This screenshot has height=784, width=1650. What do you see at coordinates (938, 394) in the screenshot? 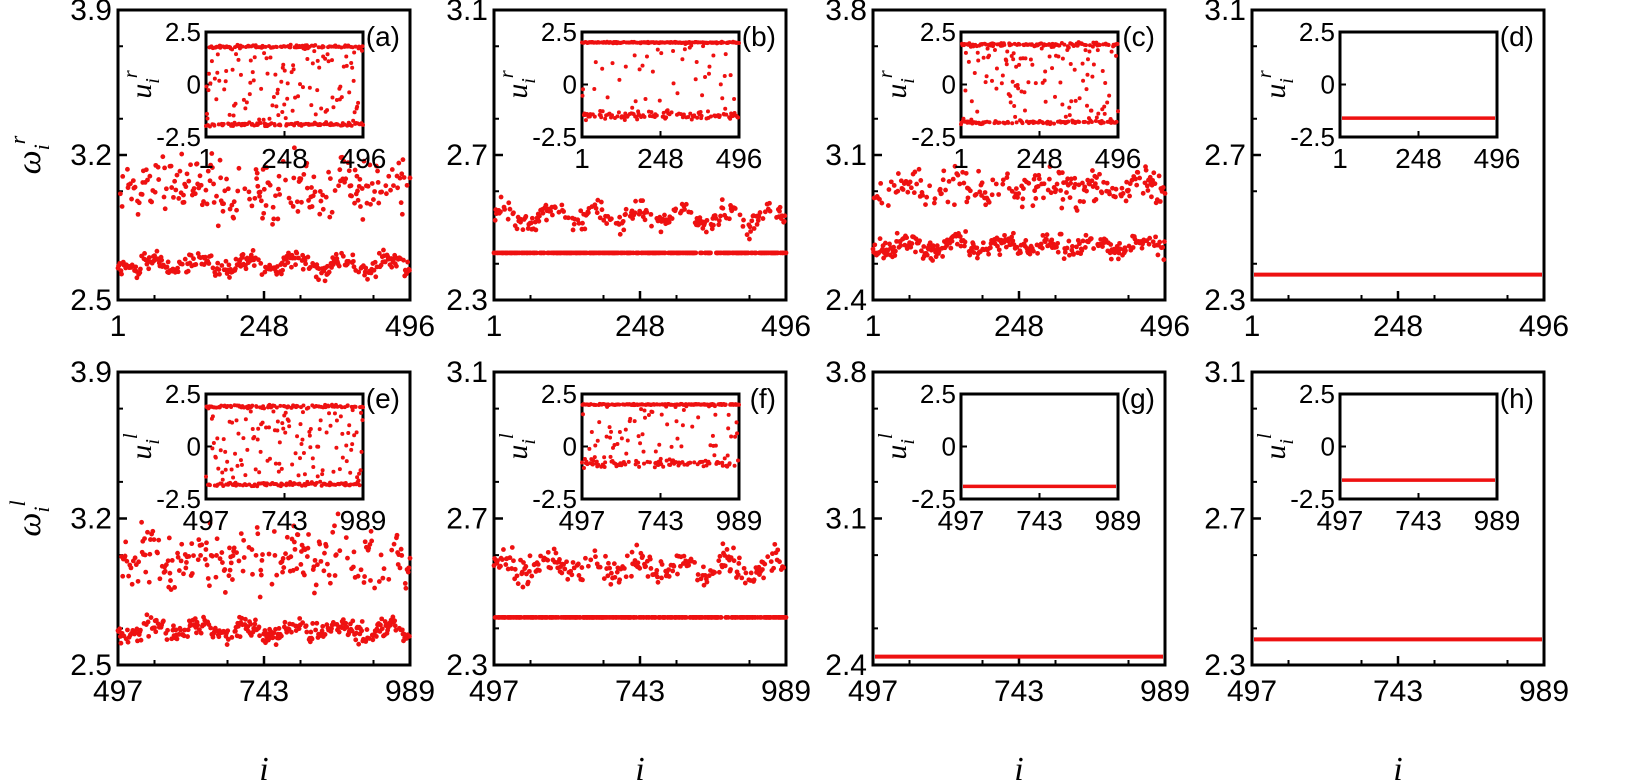
I see `inset-y-tick-label: 2.5` at bounding box center [938, 394].